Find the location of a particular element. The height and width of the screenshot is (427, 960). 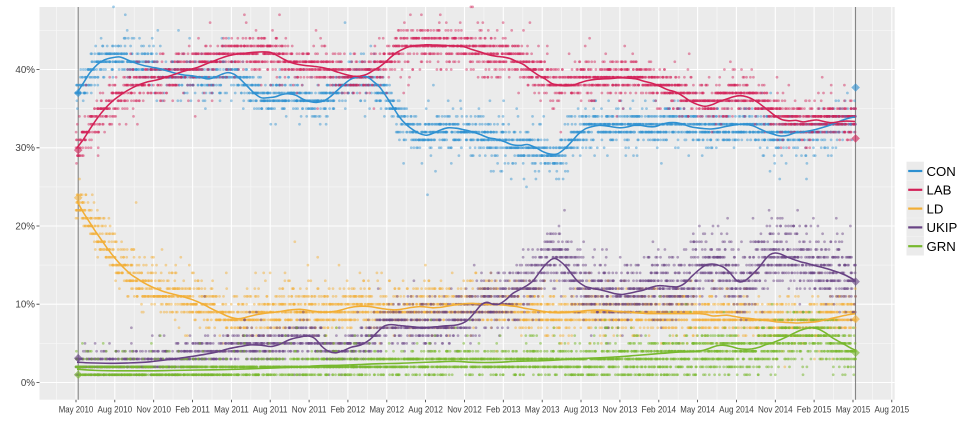

svg-text: 40% is located at coordinates (25, 70).